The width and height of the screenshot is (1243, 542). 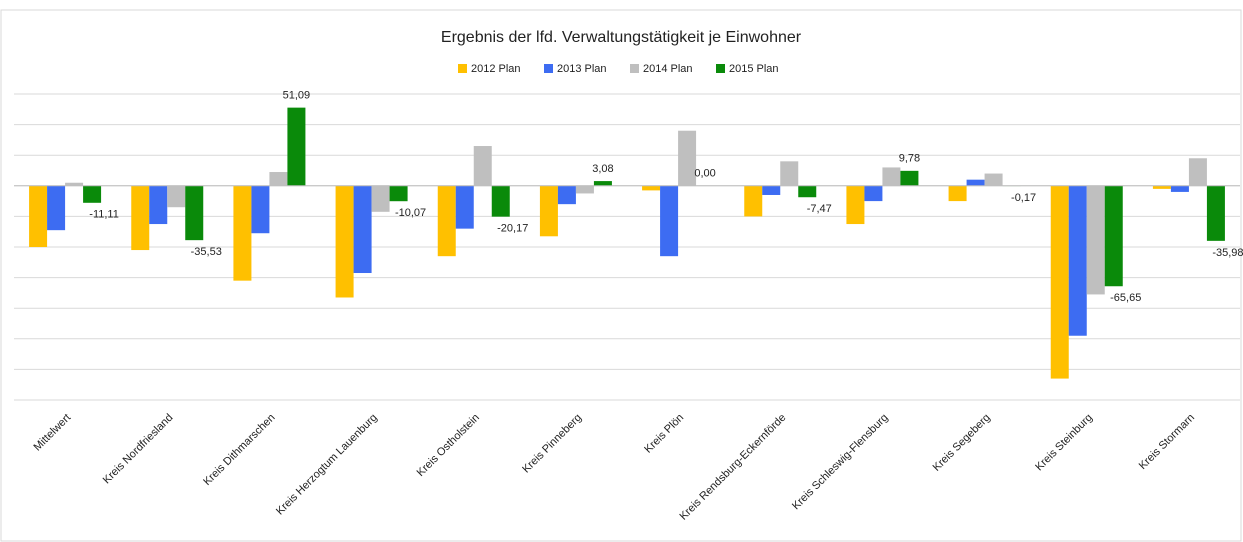 I want to click on legend-label: 2012 Plan, so click(x=496, y=69).